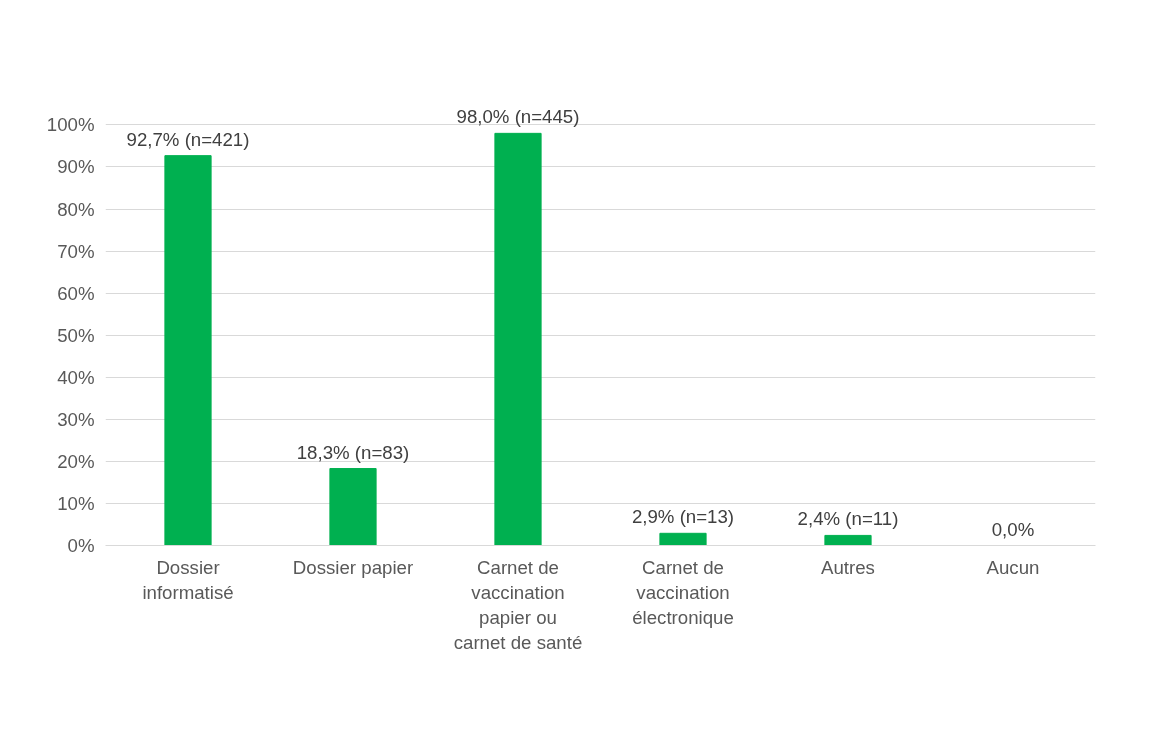 The height and width of the screenshot is (741, 1176). I want to click on x-tick-label: Dossier informatisé, so click(188, 579).